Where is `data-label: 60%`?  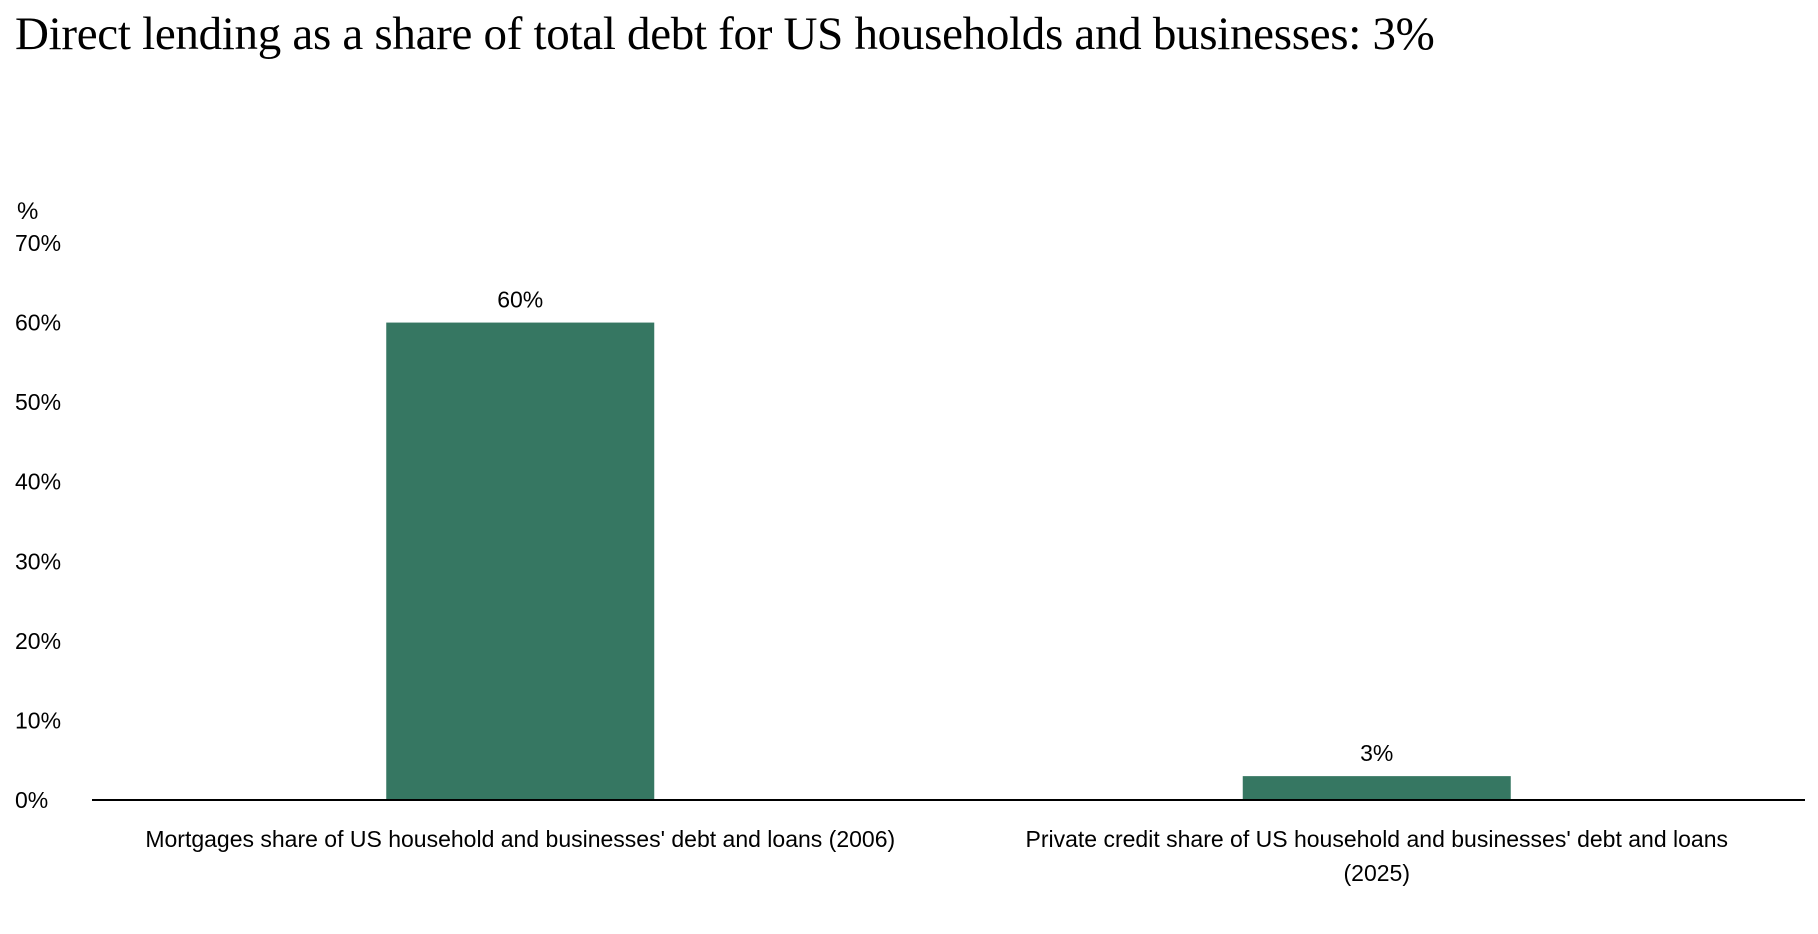
data-label: 60% is located at coordinates (520, 300).